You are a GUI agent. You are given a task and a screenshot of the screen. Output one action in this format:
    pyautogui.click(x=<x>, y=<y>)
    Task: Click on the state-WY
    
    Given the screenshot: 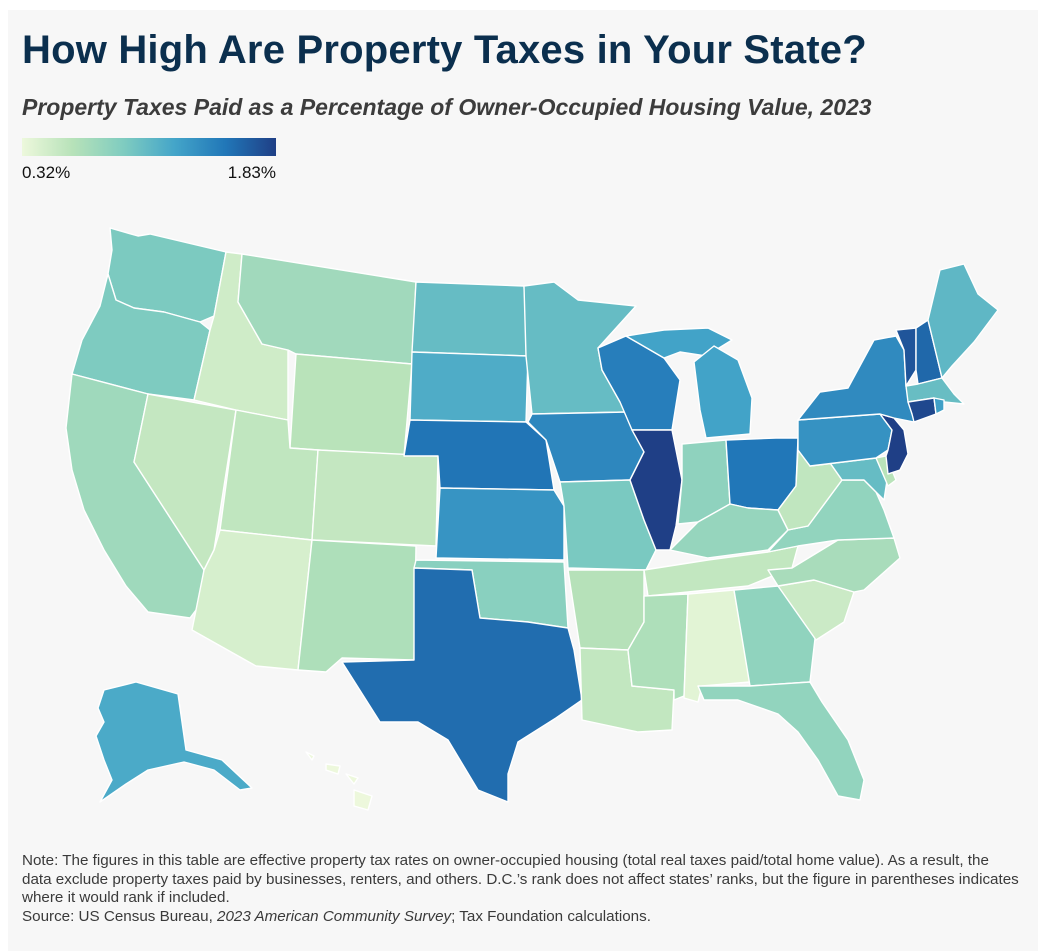 What is the action you would take?
    pyautogui.click(x=351, y=405)
    